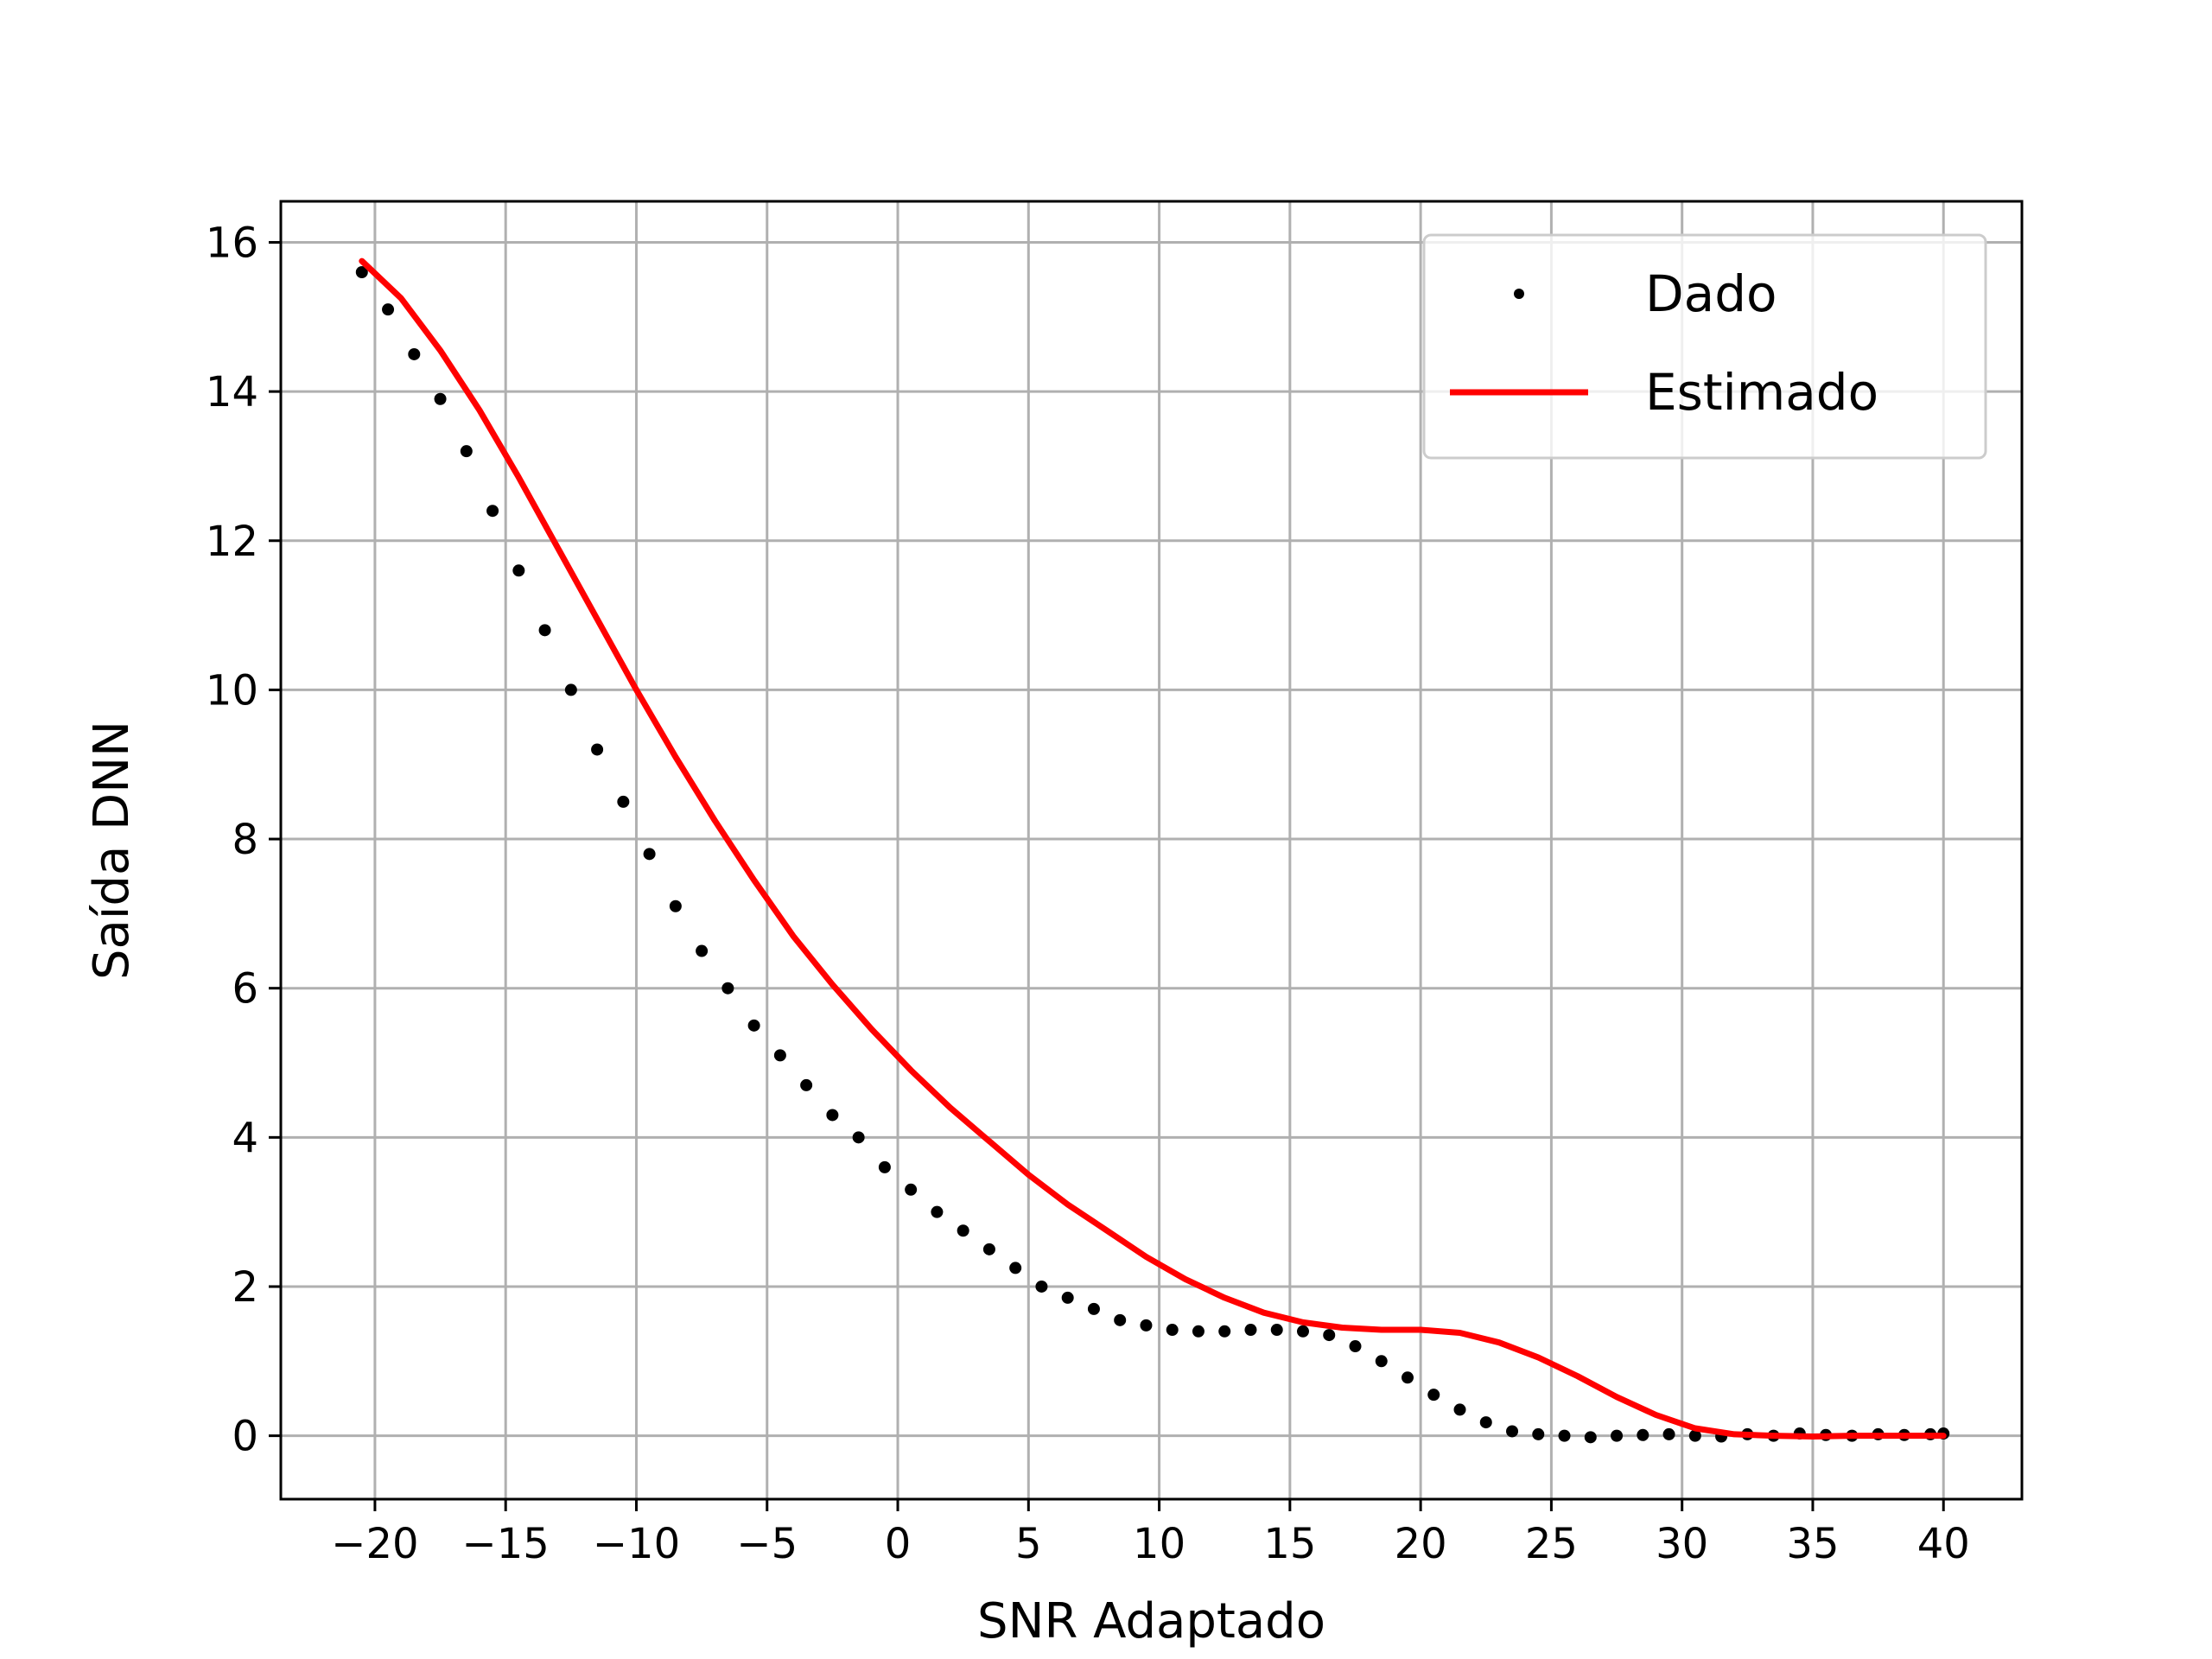 The height and width of the screenshot is (1659, 2212). I want to click on x-tick-label: 25, so click(1551, 1544).